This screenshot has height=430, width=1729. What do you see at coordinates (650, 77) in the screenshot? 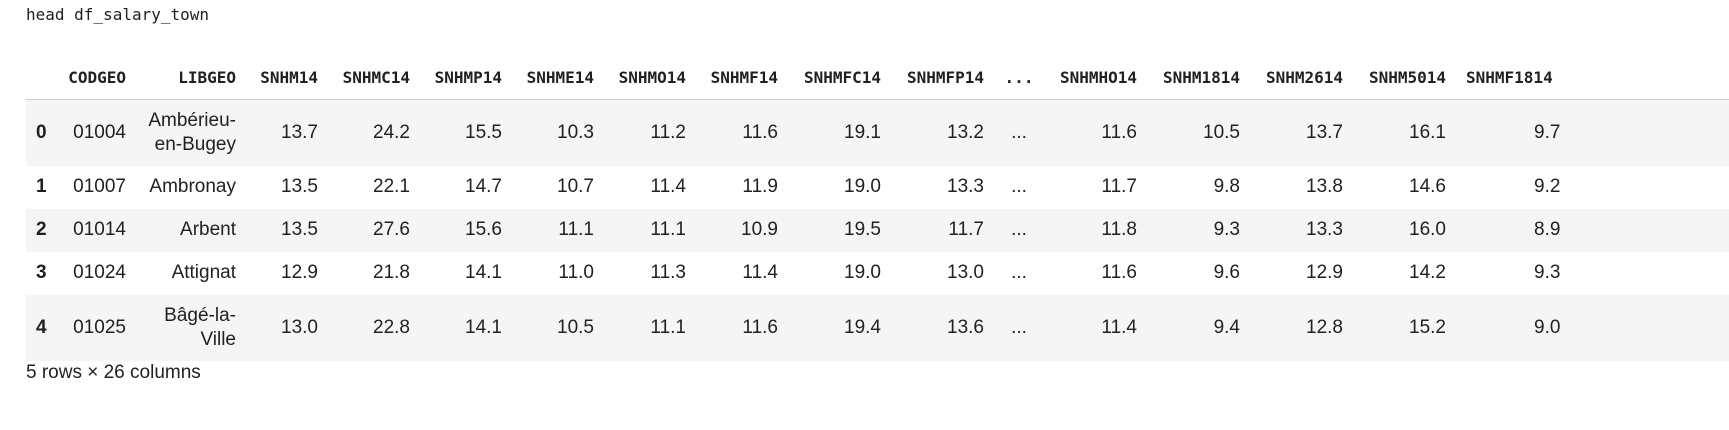
I see `column-header-snhmo14: SNHMO14` at bounding box center [650, 77].